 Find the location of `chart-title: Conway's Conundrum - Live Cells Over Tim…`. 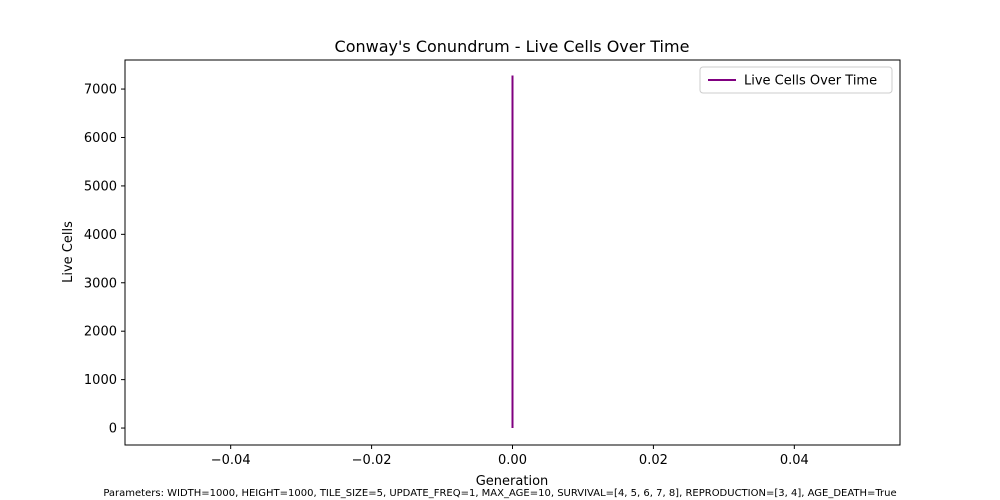

chart-title: Conway's Conundrum - Live Cells Over Tim… is located at coordinates (512, 46).